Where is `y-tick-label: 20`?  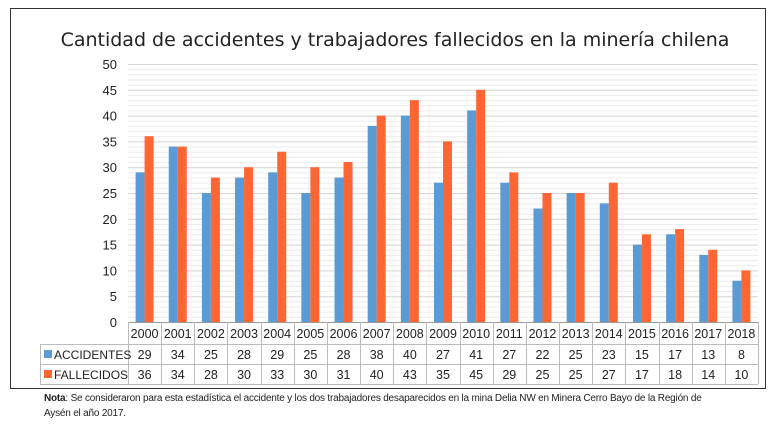
y-tick-label: 20 is located at coordinates (110, 219).